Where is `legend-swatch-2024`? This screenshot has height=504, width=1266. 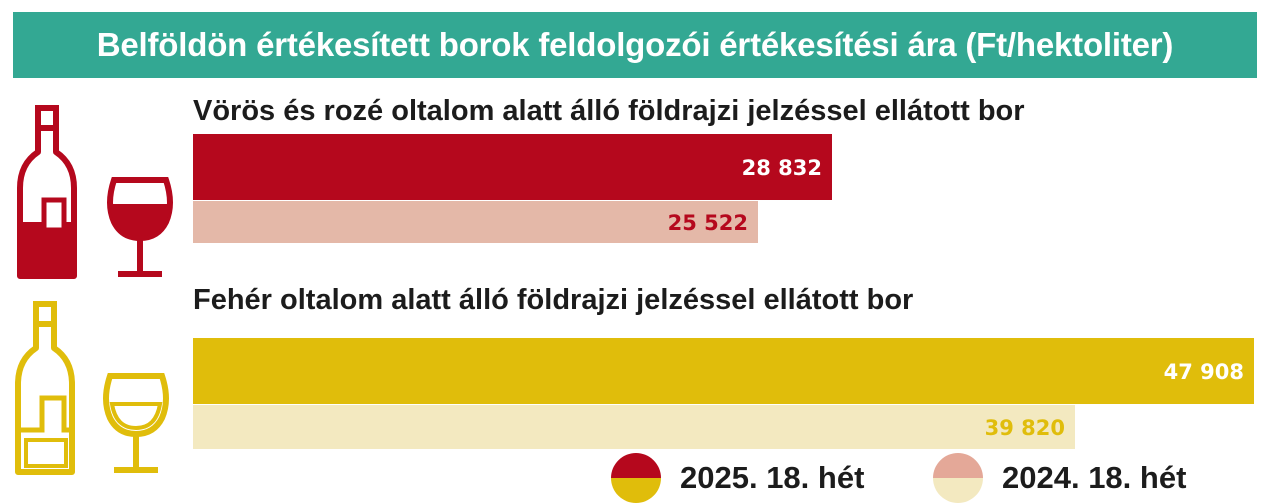
legend-swatch-2024 is located at coordinates (958, 478).